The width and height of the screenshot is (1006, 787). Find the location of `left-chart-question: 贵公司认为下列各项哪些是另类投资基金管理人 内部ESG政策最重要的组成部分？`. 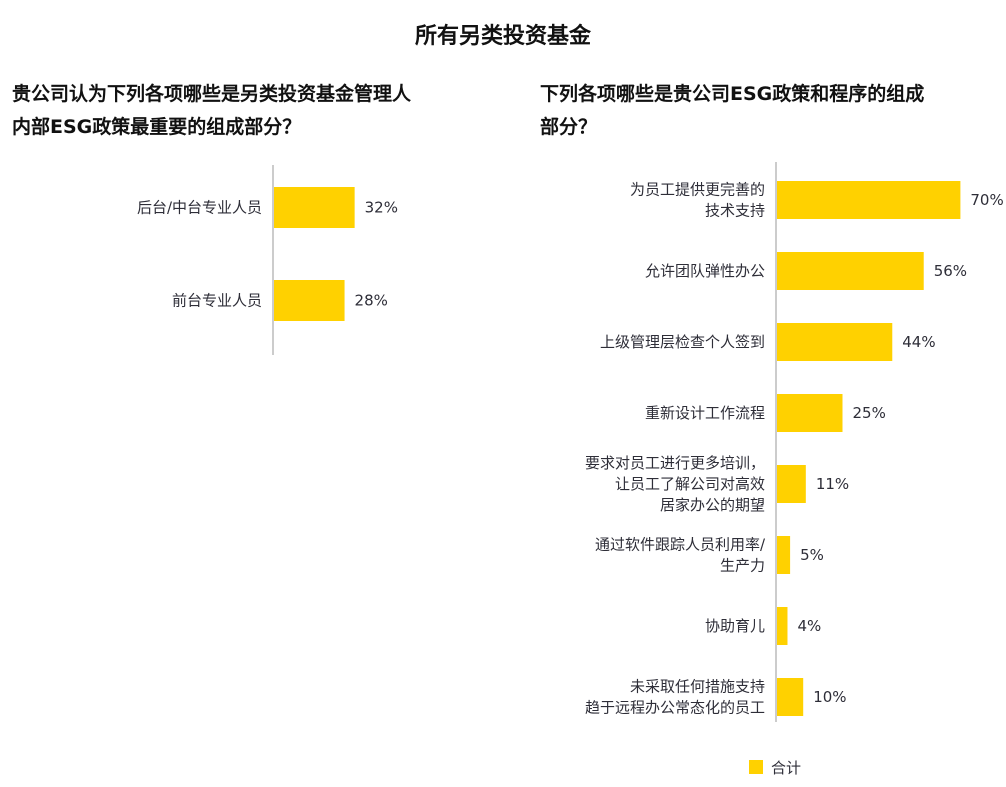

left-chart-question: 贵公司认为下列各项哪些是另类投资基金管理人 内部ESG政策最重要的组成部分？ is located at coordinates (212, 110).